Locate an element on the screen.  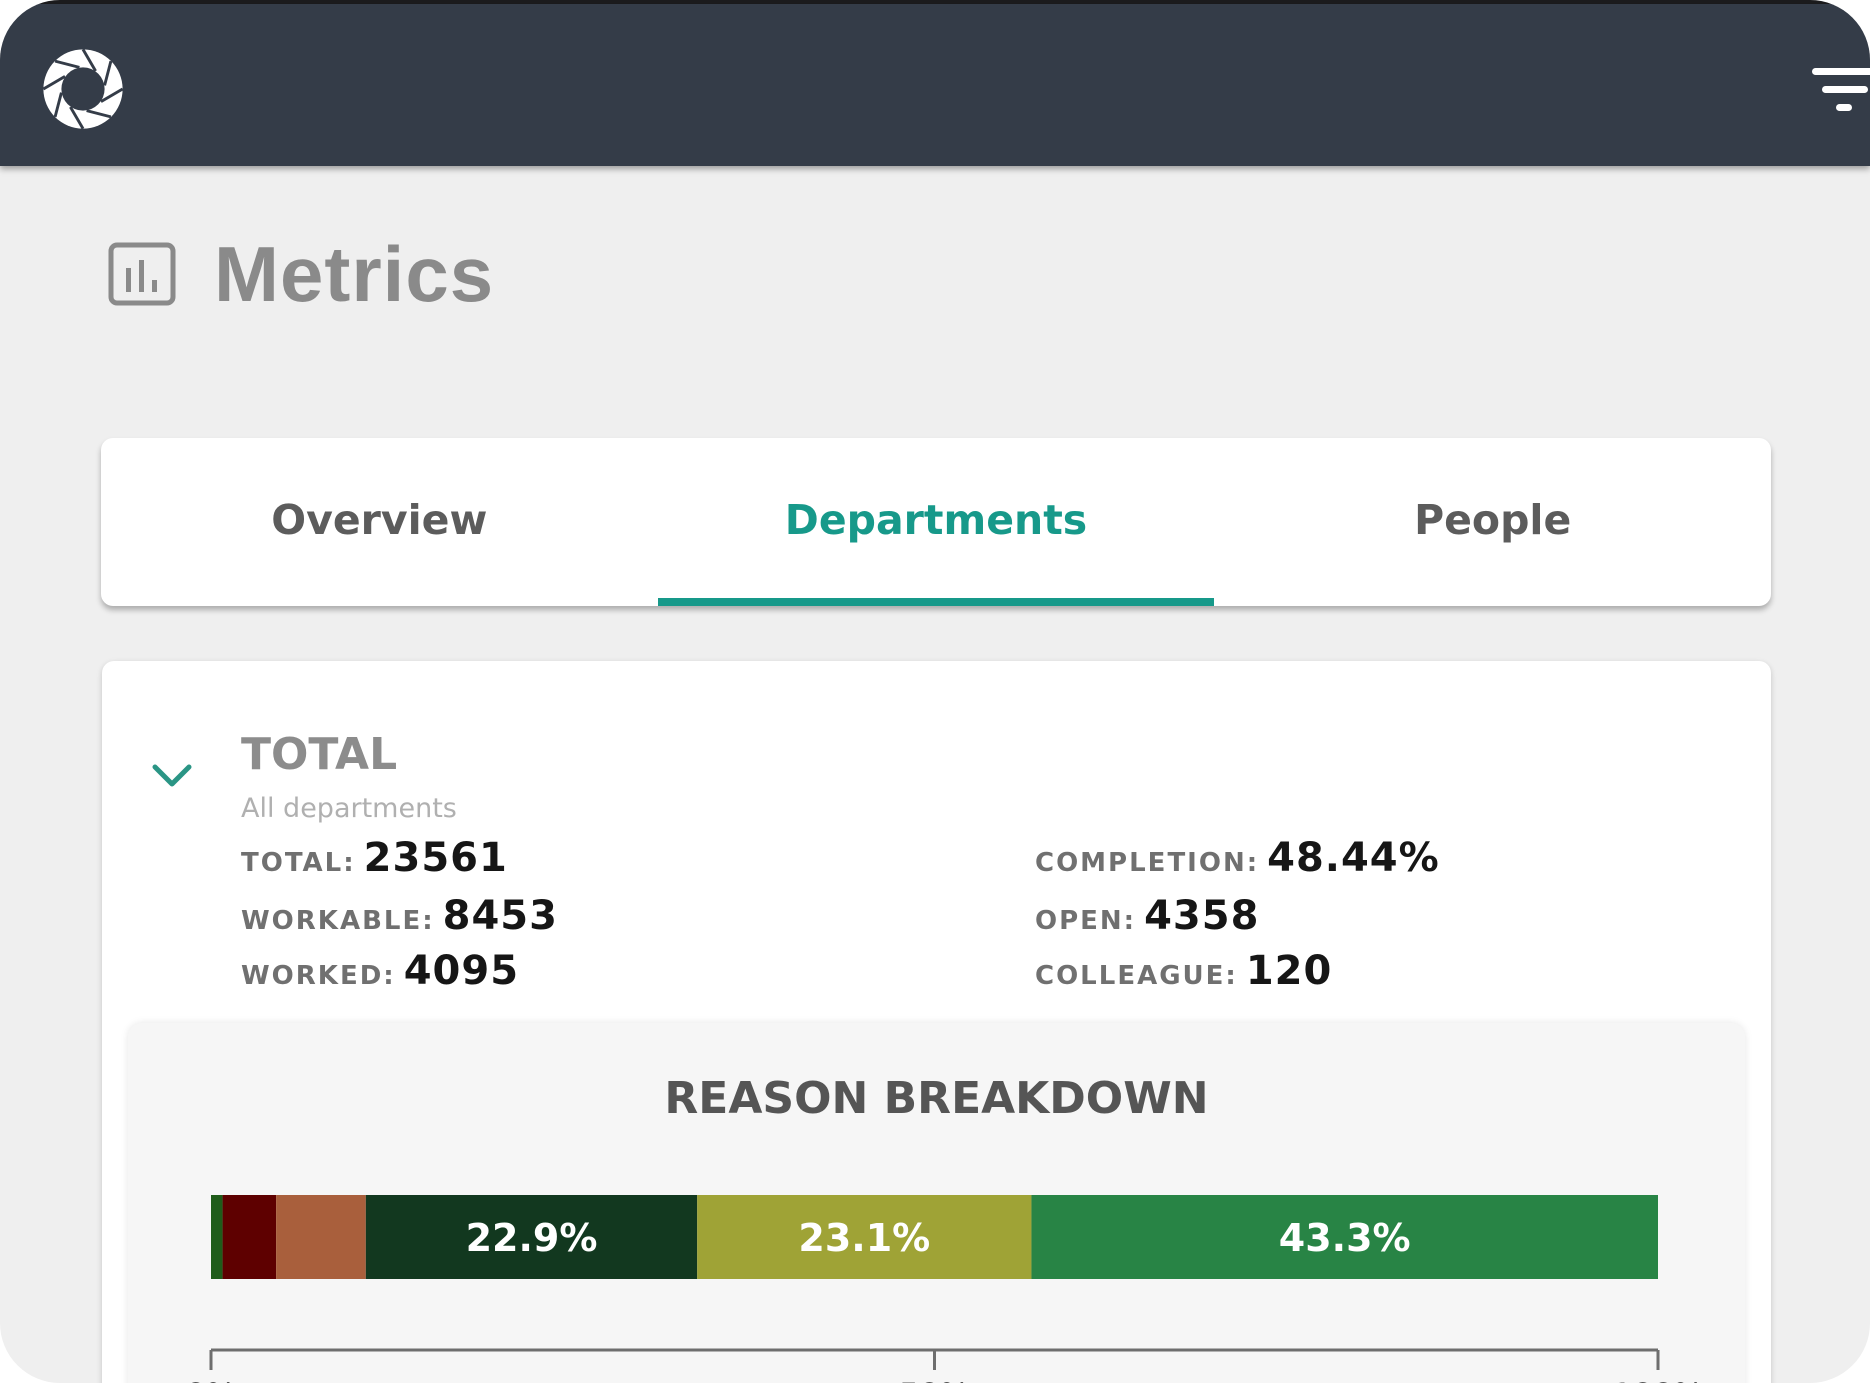
stat-value: 48.44% is located at coordinates (1353, 858).